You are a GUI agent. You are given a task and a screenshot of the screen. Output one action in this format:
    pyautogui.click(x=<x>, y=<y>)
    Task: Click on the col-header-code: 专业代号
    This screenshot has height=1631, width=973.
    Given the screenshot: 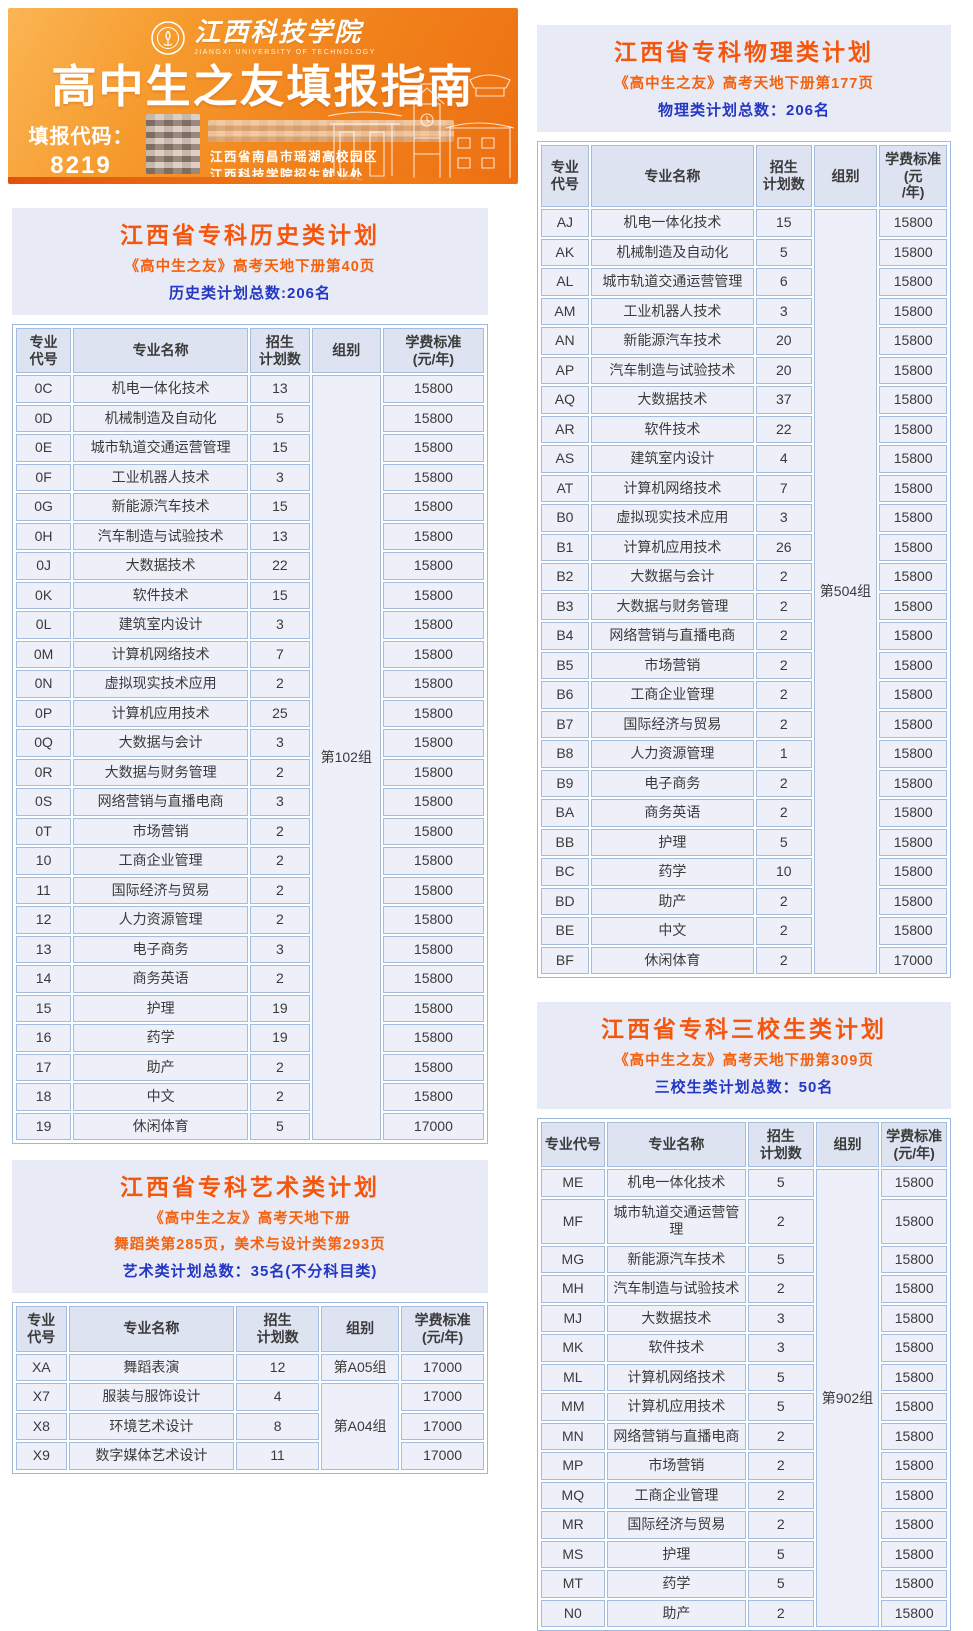 What is the action you would take?
    pyautogui.click(x=573, y=1144)
    